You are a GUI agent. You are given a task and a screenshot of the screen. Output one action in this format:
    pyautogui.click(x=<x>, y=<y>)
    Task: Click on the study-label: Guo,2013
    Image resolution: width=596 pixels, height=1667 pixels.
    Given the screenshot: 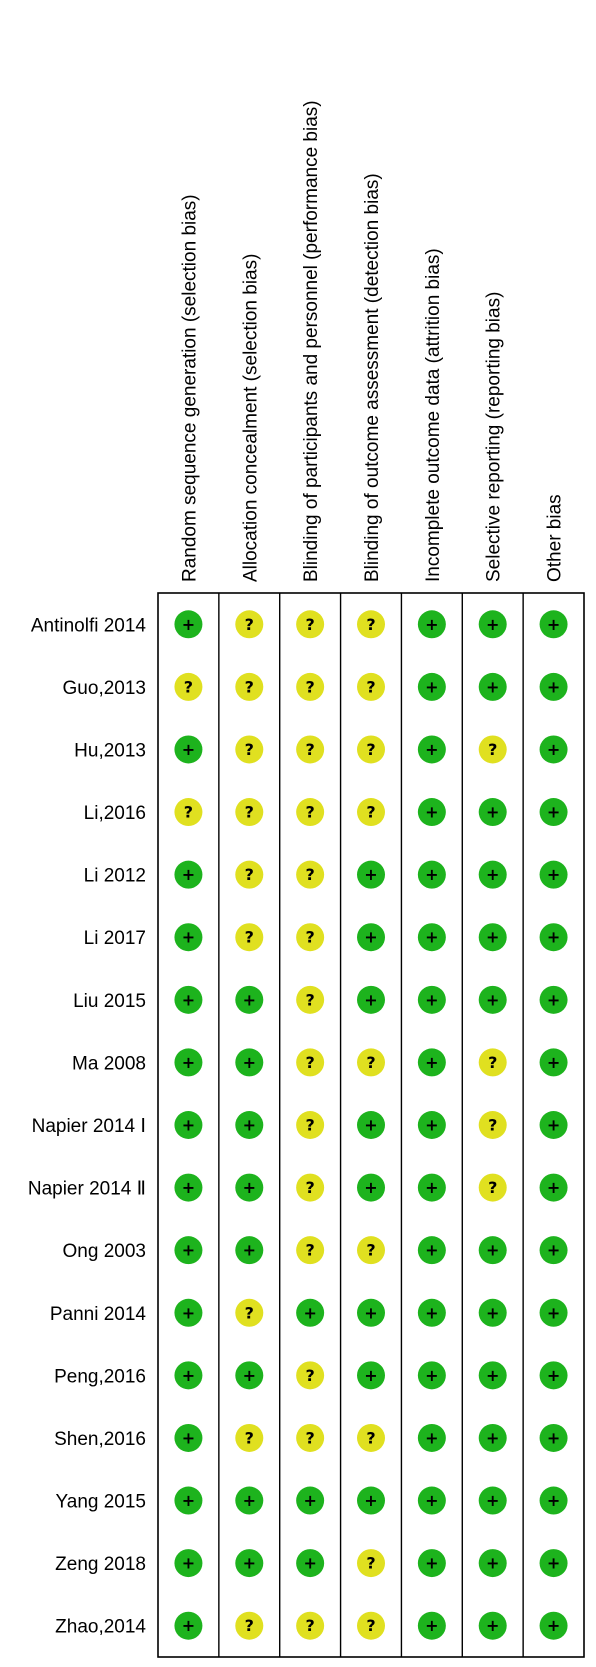 What is the action you would take?
    pyautogui.click(x=104, y=688)
    